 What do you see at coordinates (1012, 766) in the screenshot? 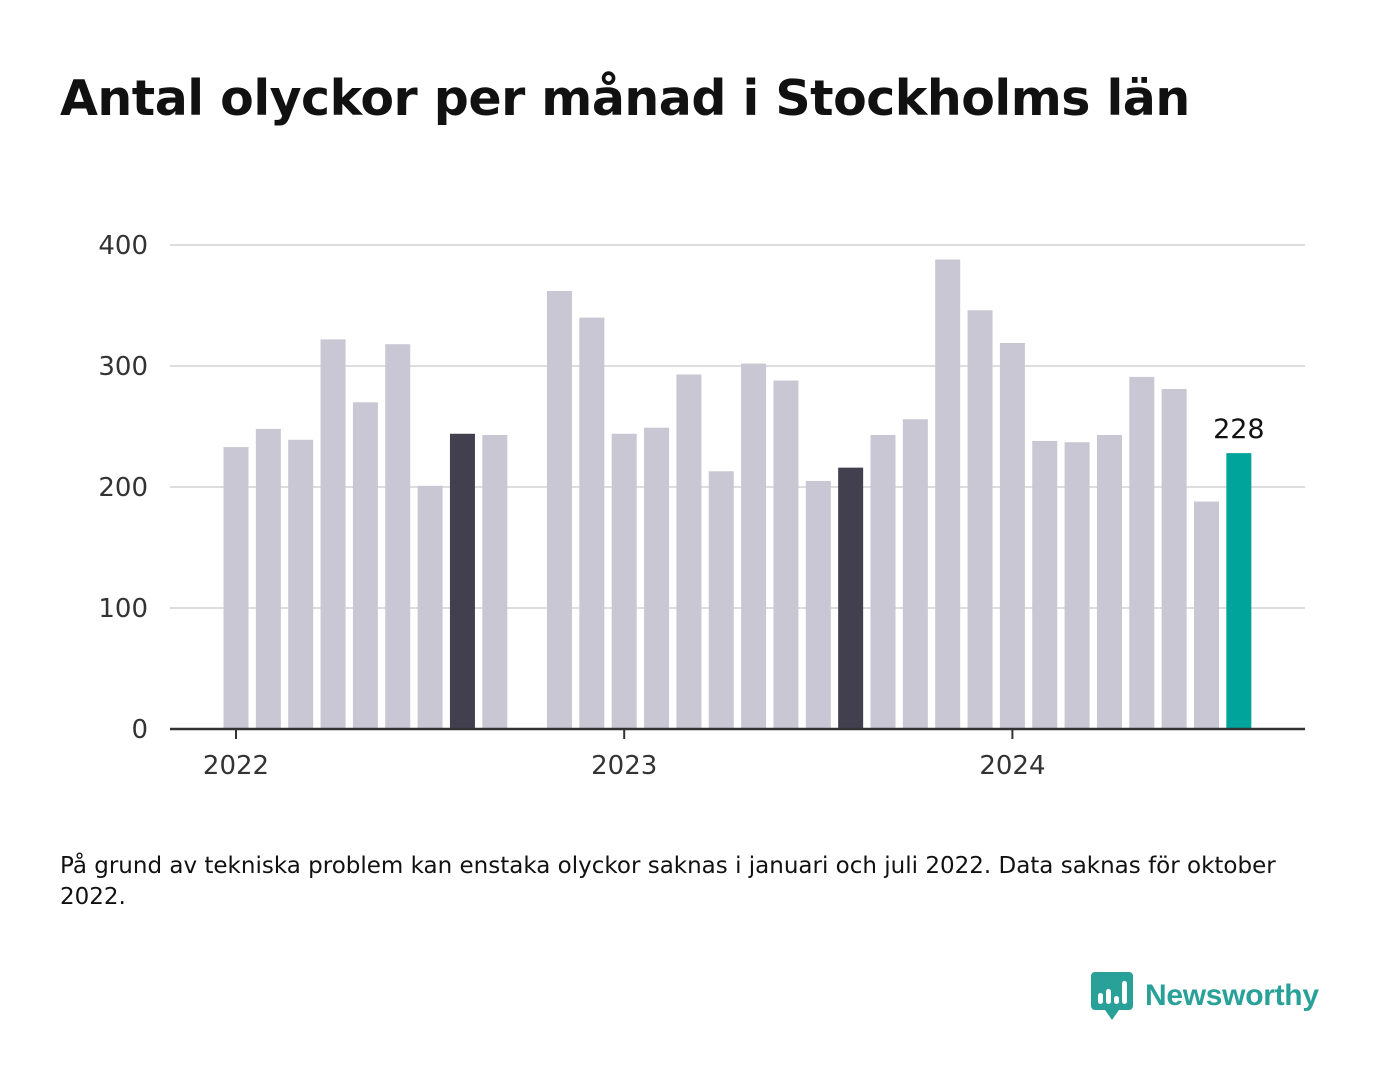
I see `x-tick-label: 2024` at bounding box center [1012, 766].